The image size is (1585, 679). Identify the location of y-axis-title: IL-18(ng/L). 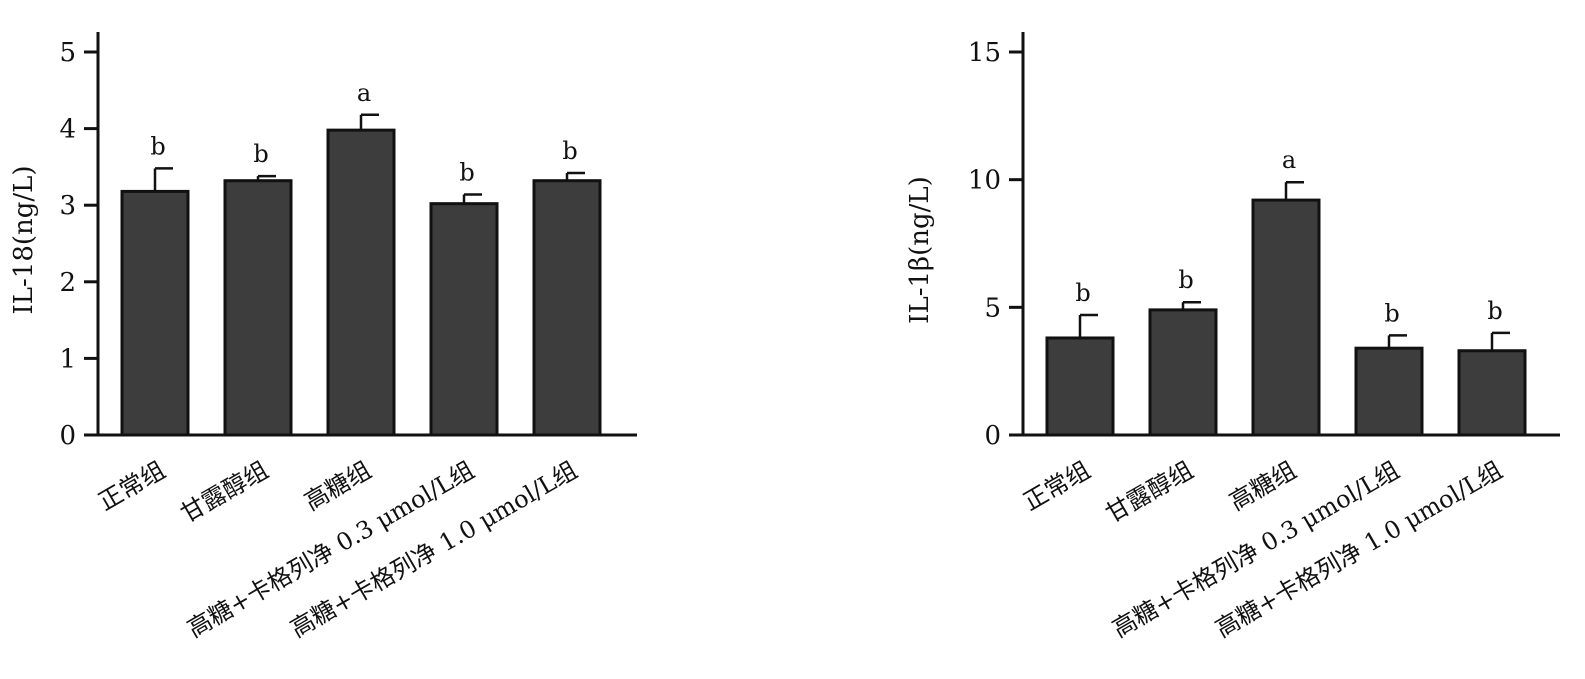
(24, 239).